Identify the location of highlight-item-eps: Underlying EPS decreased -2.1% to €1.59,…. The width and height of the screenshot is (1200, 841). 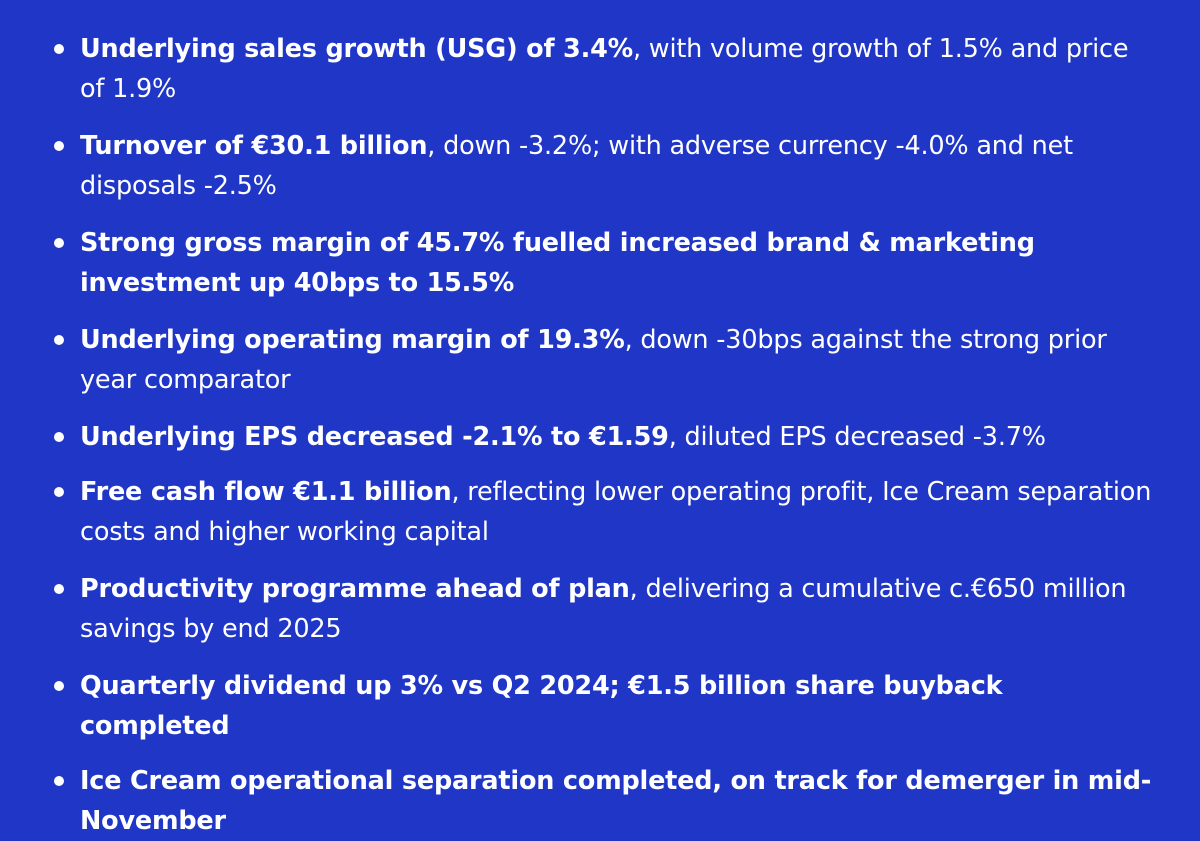
(606, 437).